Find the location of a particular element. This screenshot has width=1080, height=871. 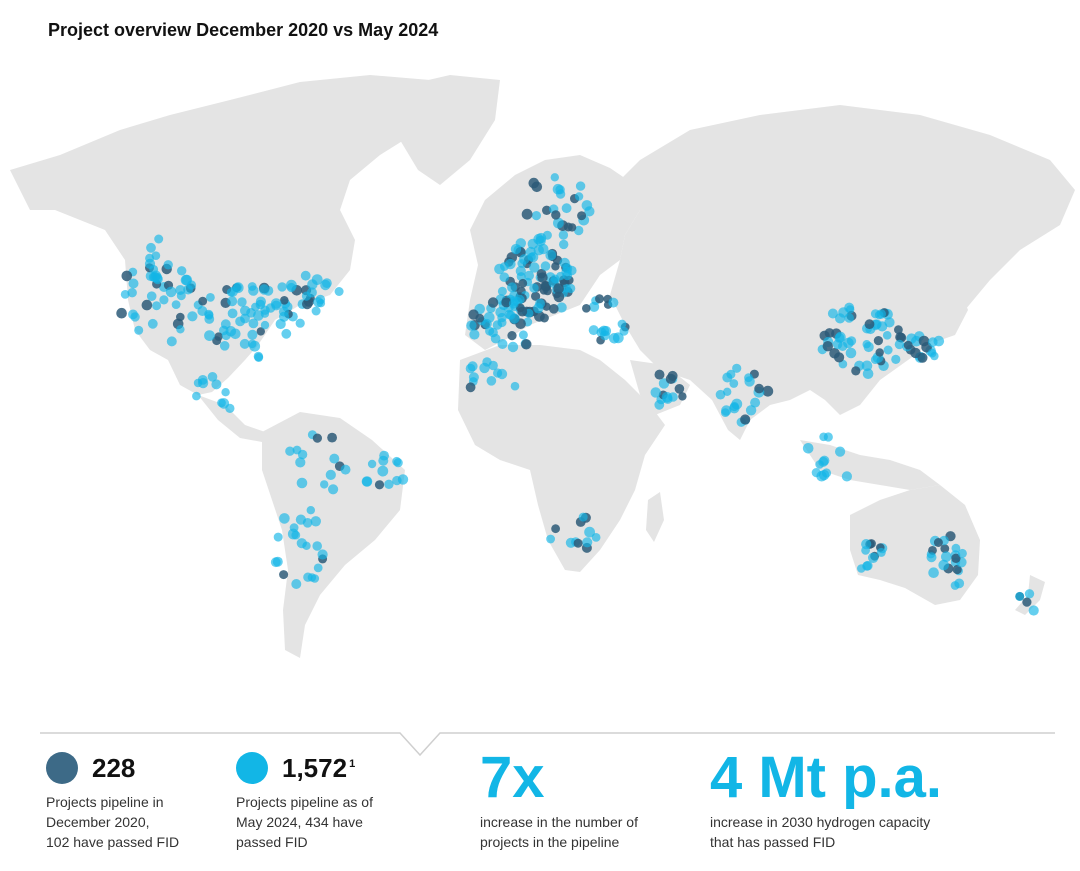

land-japan is located at coordinates (949, 316).